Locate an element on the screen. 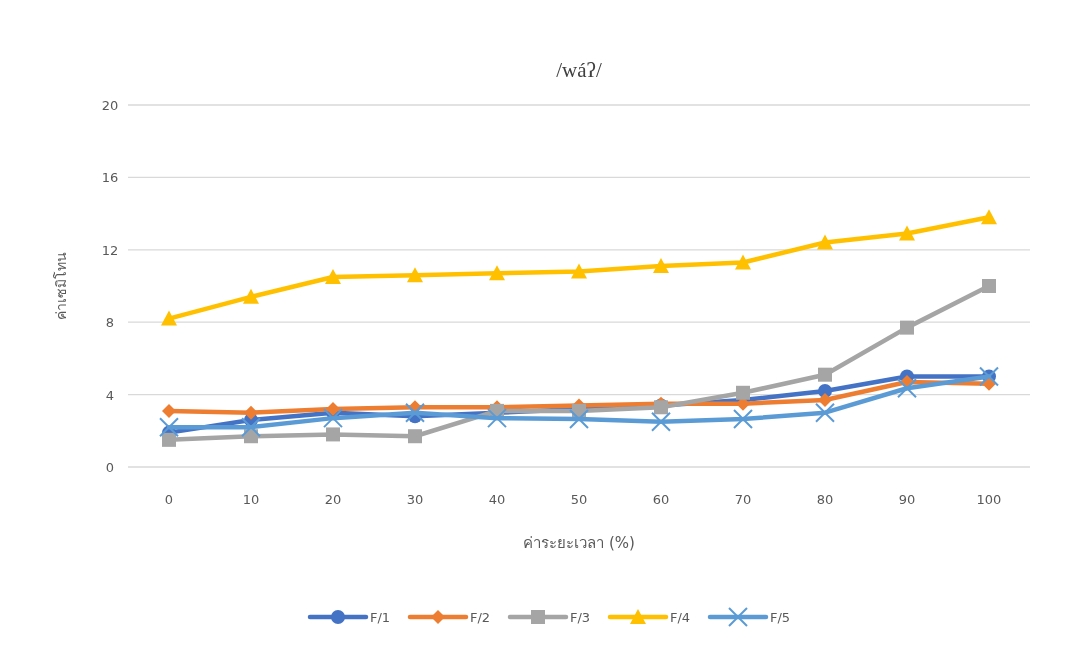 The width and height of the screenshot is (1073, 649). x-tick-label: 0 is located at coordinates (169, 499).